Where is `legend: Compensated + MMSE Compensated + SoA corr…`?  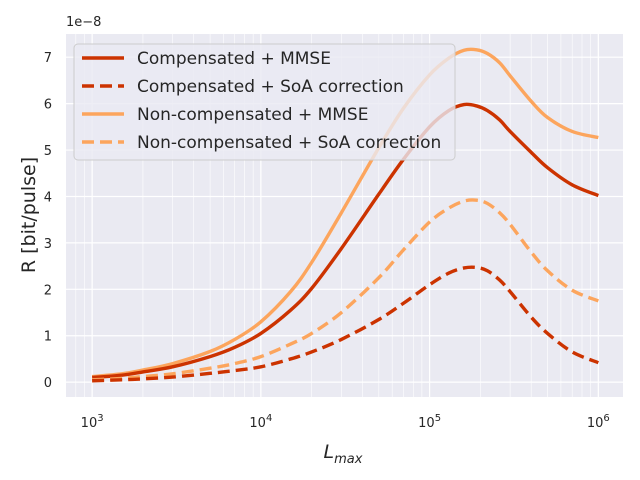 legend: Compensated + MMSE Compensated + SoA corr… is located at coordinates (264, 102).